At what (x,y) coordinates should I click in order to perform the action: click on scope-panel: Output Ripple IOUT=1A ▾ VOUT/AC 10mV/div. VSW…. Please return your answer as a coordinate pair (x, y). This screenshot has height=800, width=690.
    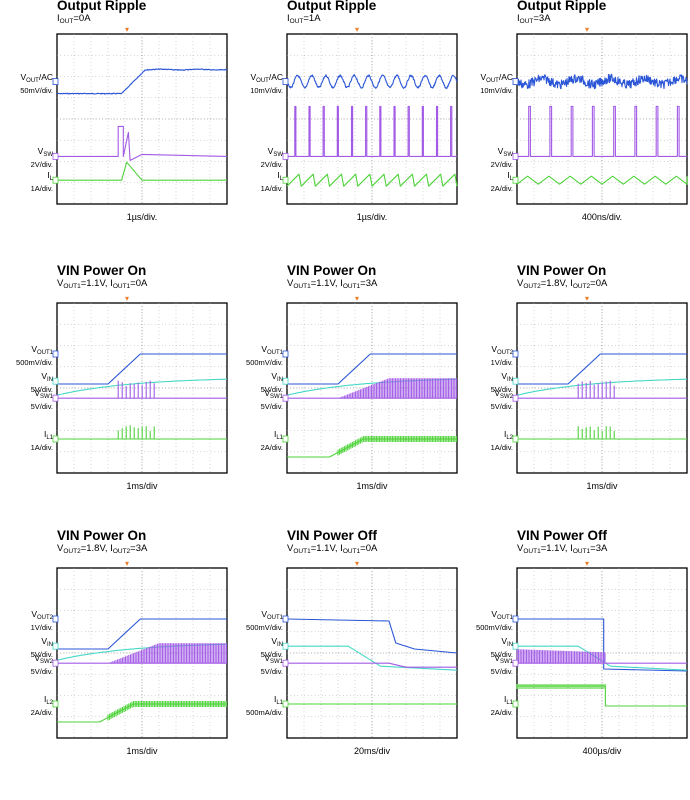
    Looking at the image, I should click on (345, 130).